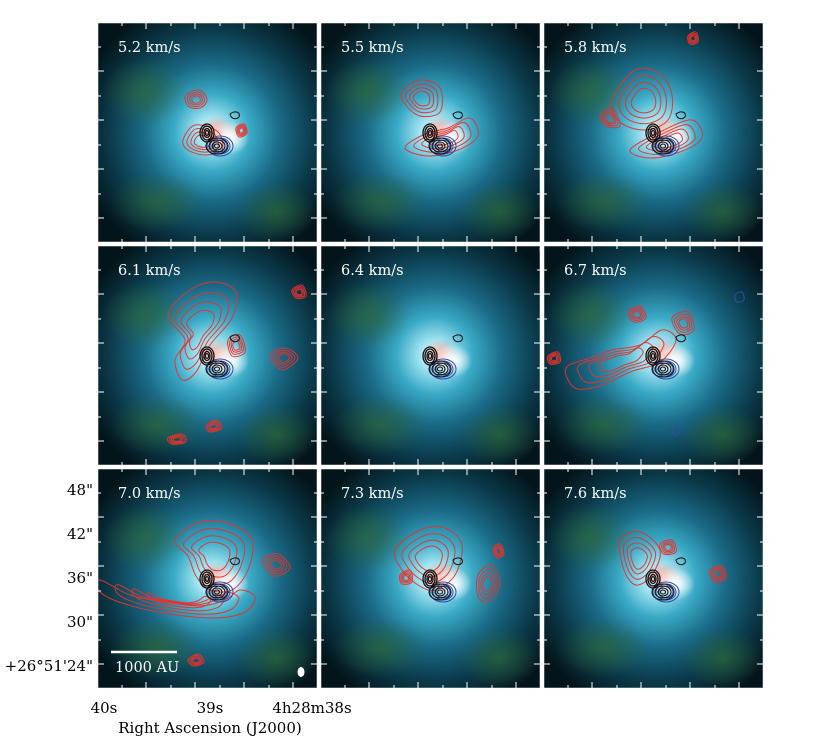 This screenshot has width=830, height=746. What do you see at coordinates (80, 578) in the screenshot?
I see `dec-tick-label: 36"` at bounding box center [80, 578].